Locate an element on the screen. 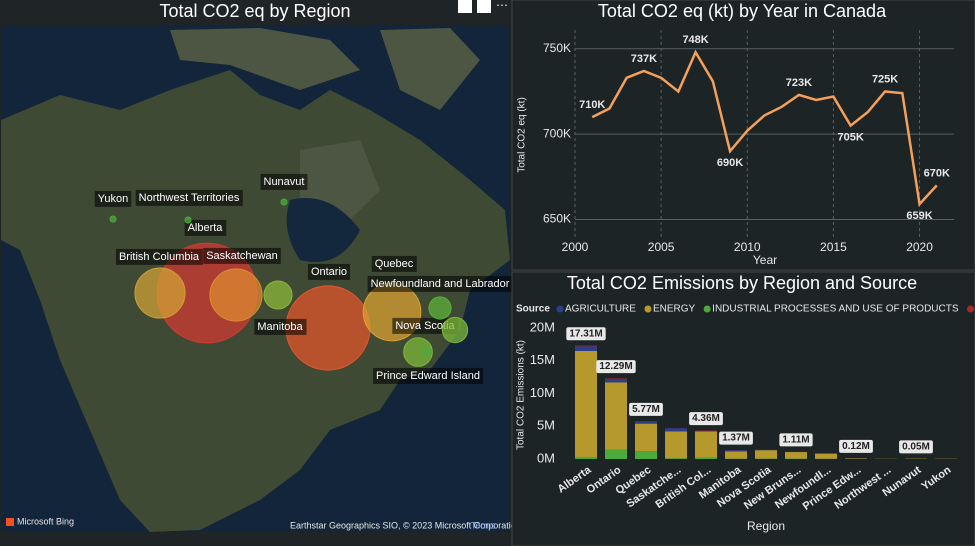  x-tick-label: 2020 is located at coordinates (919, 247).